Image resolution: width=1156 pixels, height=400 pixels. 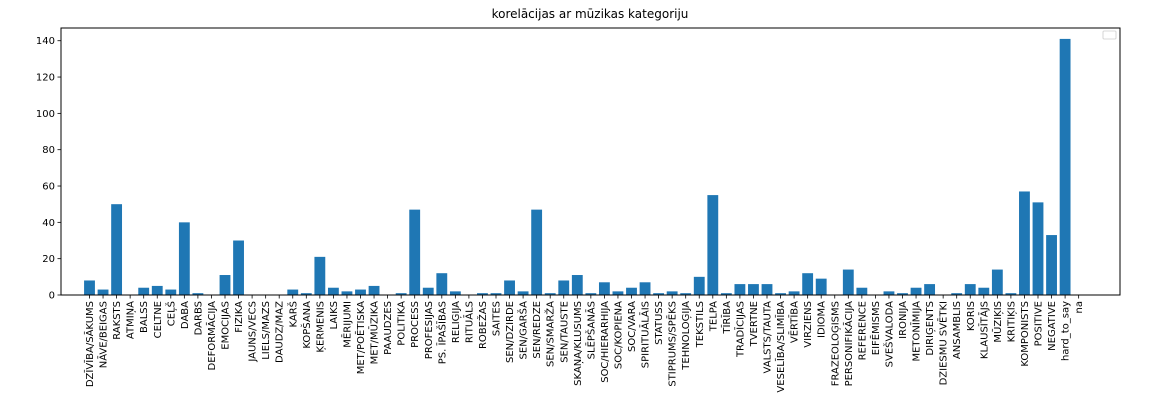 What do you see at coordinates (848, 344) in the screenshot?
I see `x-tick-label: PERSONIFIKĀCIJA` at bounding box center [848, 344].